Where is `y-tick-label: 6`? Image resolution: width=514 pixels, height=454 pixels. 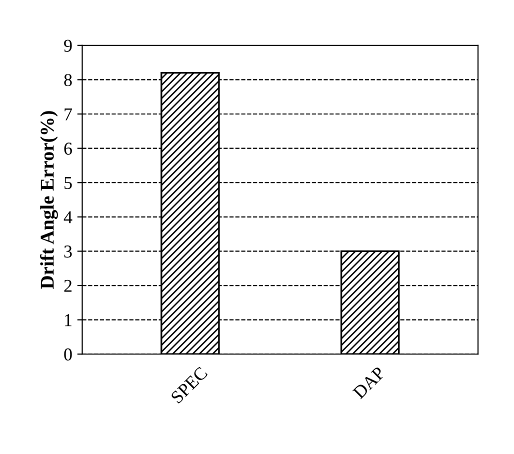
y-tick-label: 6 is located at coordinates (68, 148).